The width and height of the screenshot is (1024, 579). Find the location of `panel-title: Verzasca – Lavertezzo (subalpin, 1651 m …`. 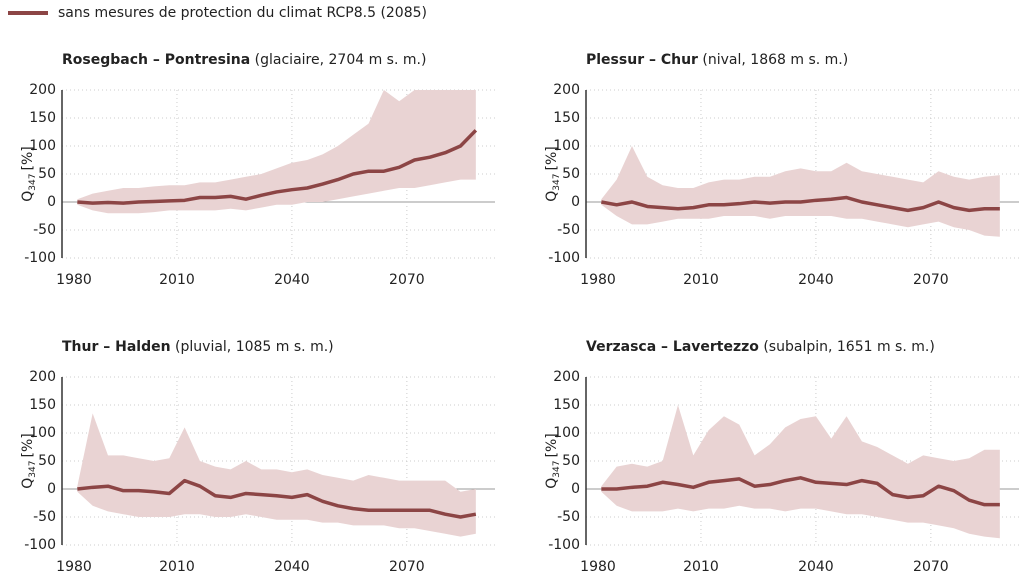

panel-title: Verzasca – Lavertezzo (subalpin, 1651 m … is located at coordinates (760, 347).